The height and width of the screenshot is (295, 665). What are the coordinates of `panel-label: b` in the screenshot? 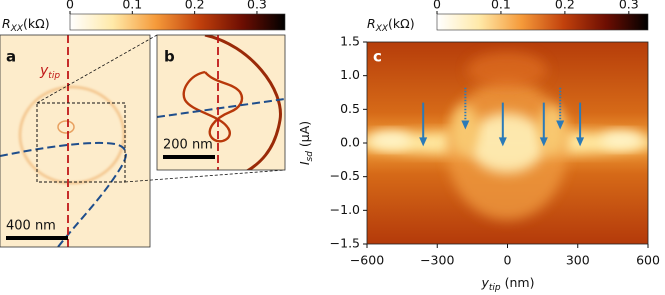 It's located at (169, 57).